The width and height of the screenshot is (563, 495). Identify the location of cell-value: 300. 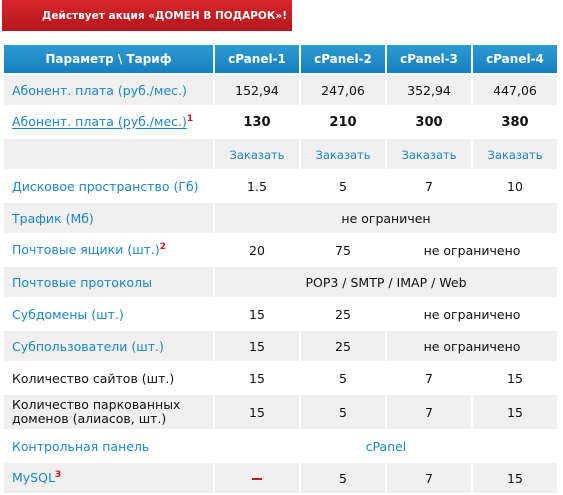
(429, 122).